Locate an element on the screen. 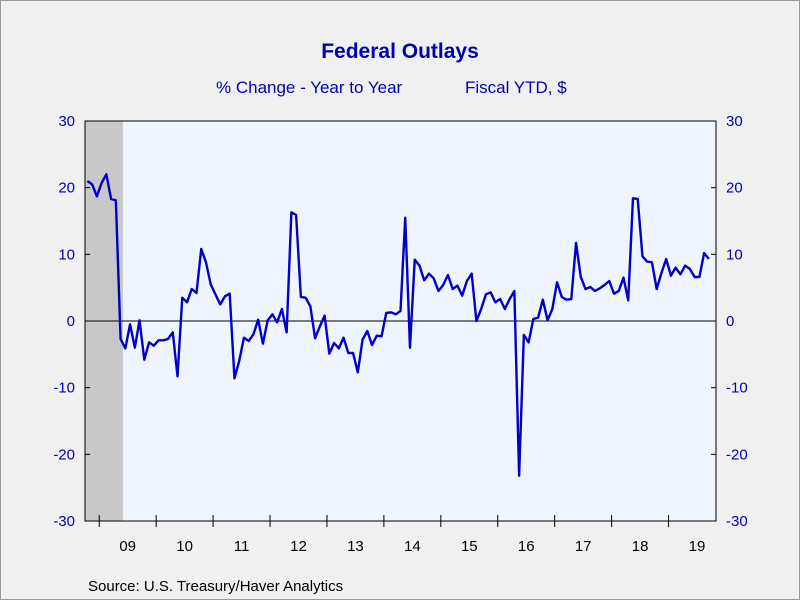 This screenshot has height=600, width=800. chart-title: Federal Outlays is located at coordinates (400, 51).